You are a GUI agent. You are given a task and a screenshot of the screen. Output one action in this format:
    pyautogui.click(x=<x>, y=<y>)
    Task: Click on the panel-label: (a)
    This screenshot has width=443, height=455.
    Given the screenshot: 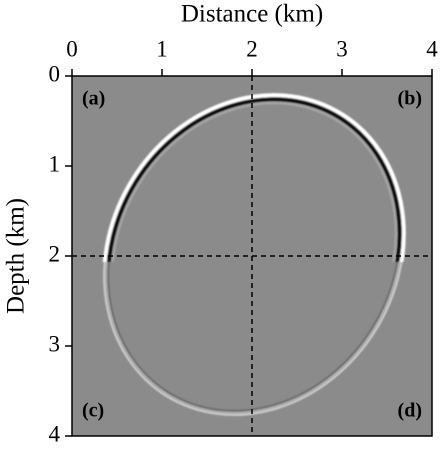 What is the action you would take?
    pyautogui.click(x=93, y=99)
    